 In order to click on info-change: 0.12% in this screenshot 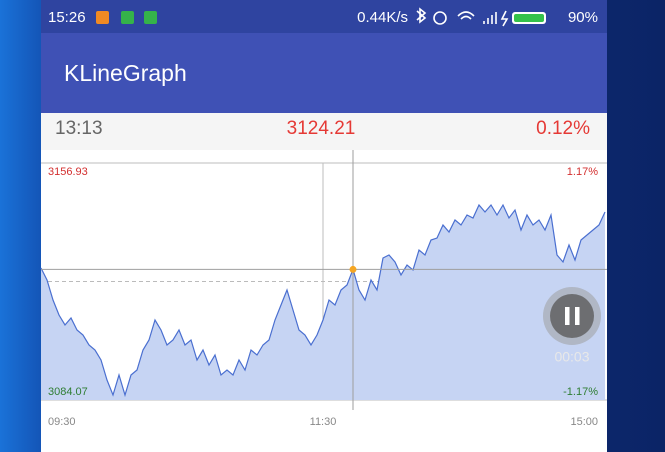, I will do `click(563, 128)`.